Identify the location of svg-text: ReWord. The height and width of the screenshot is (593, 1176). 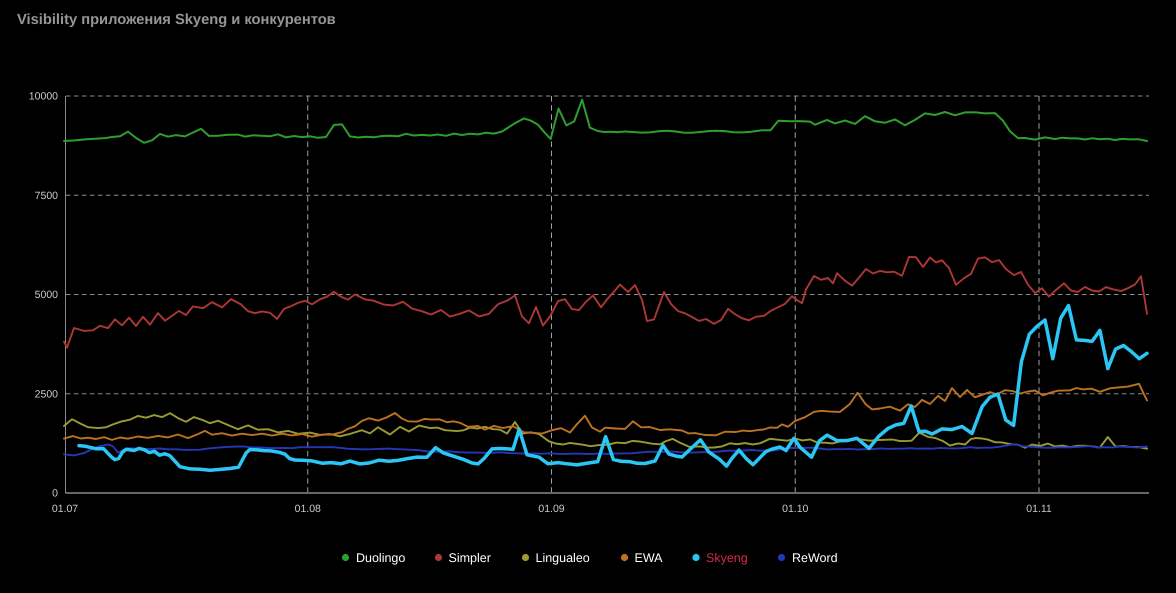
(815, 558).